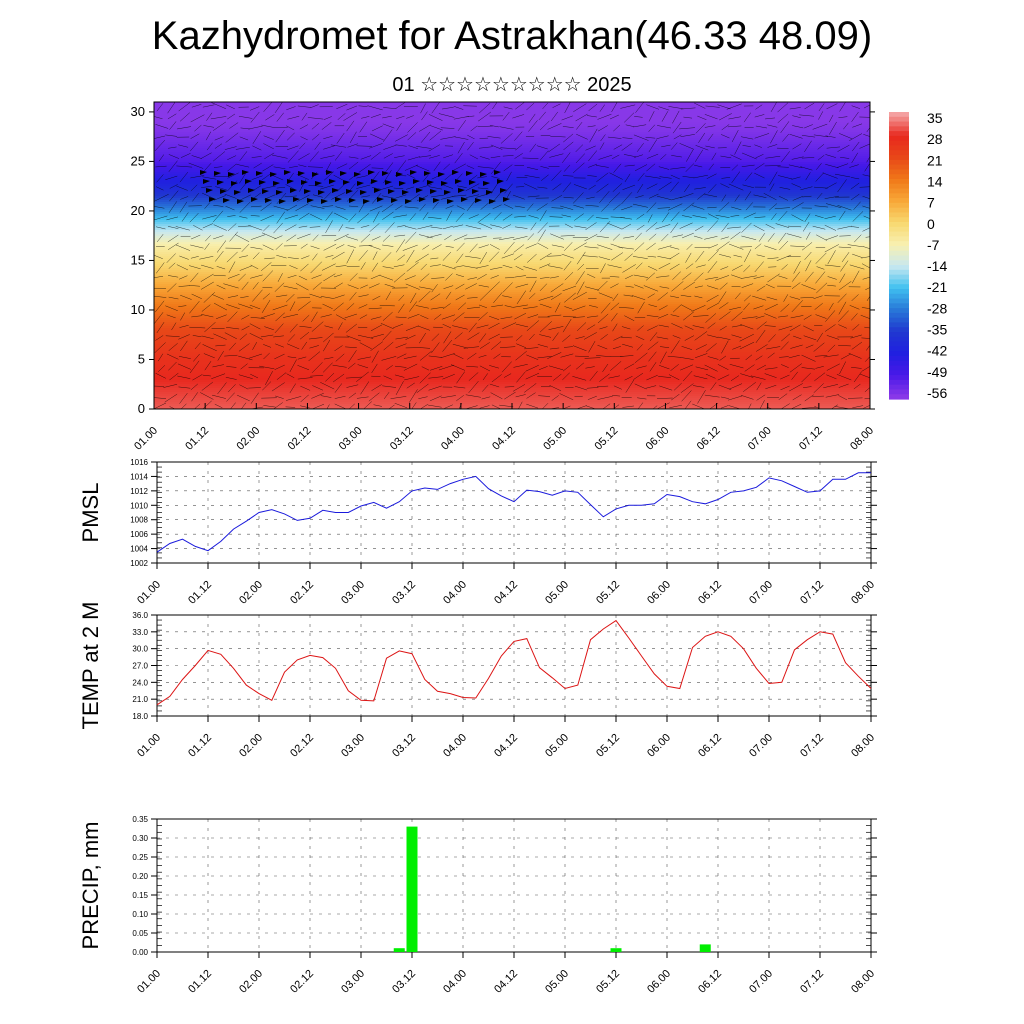  Describe the element at coordinates (899, 378) in the screenshot. I see `colorbar-cell` at that location.